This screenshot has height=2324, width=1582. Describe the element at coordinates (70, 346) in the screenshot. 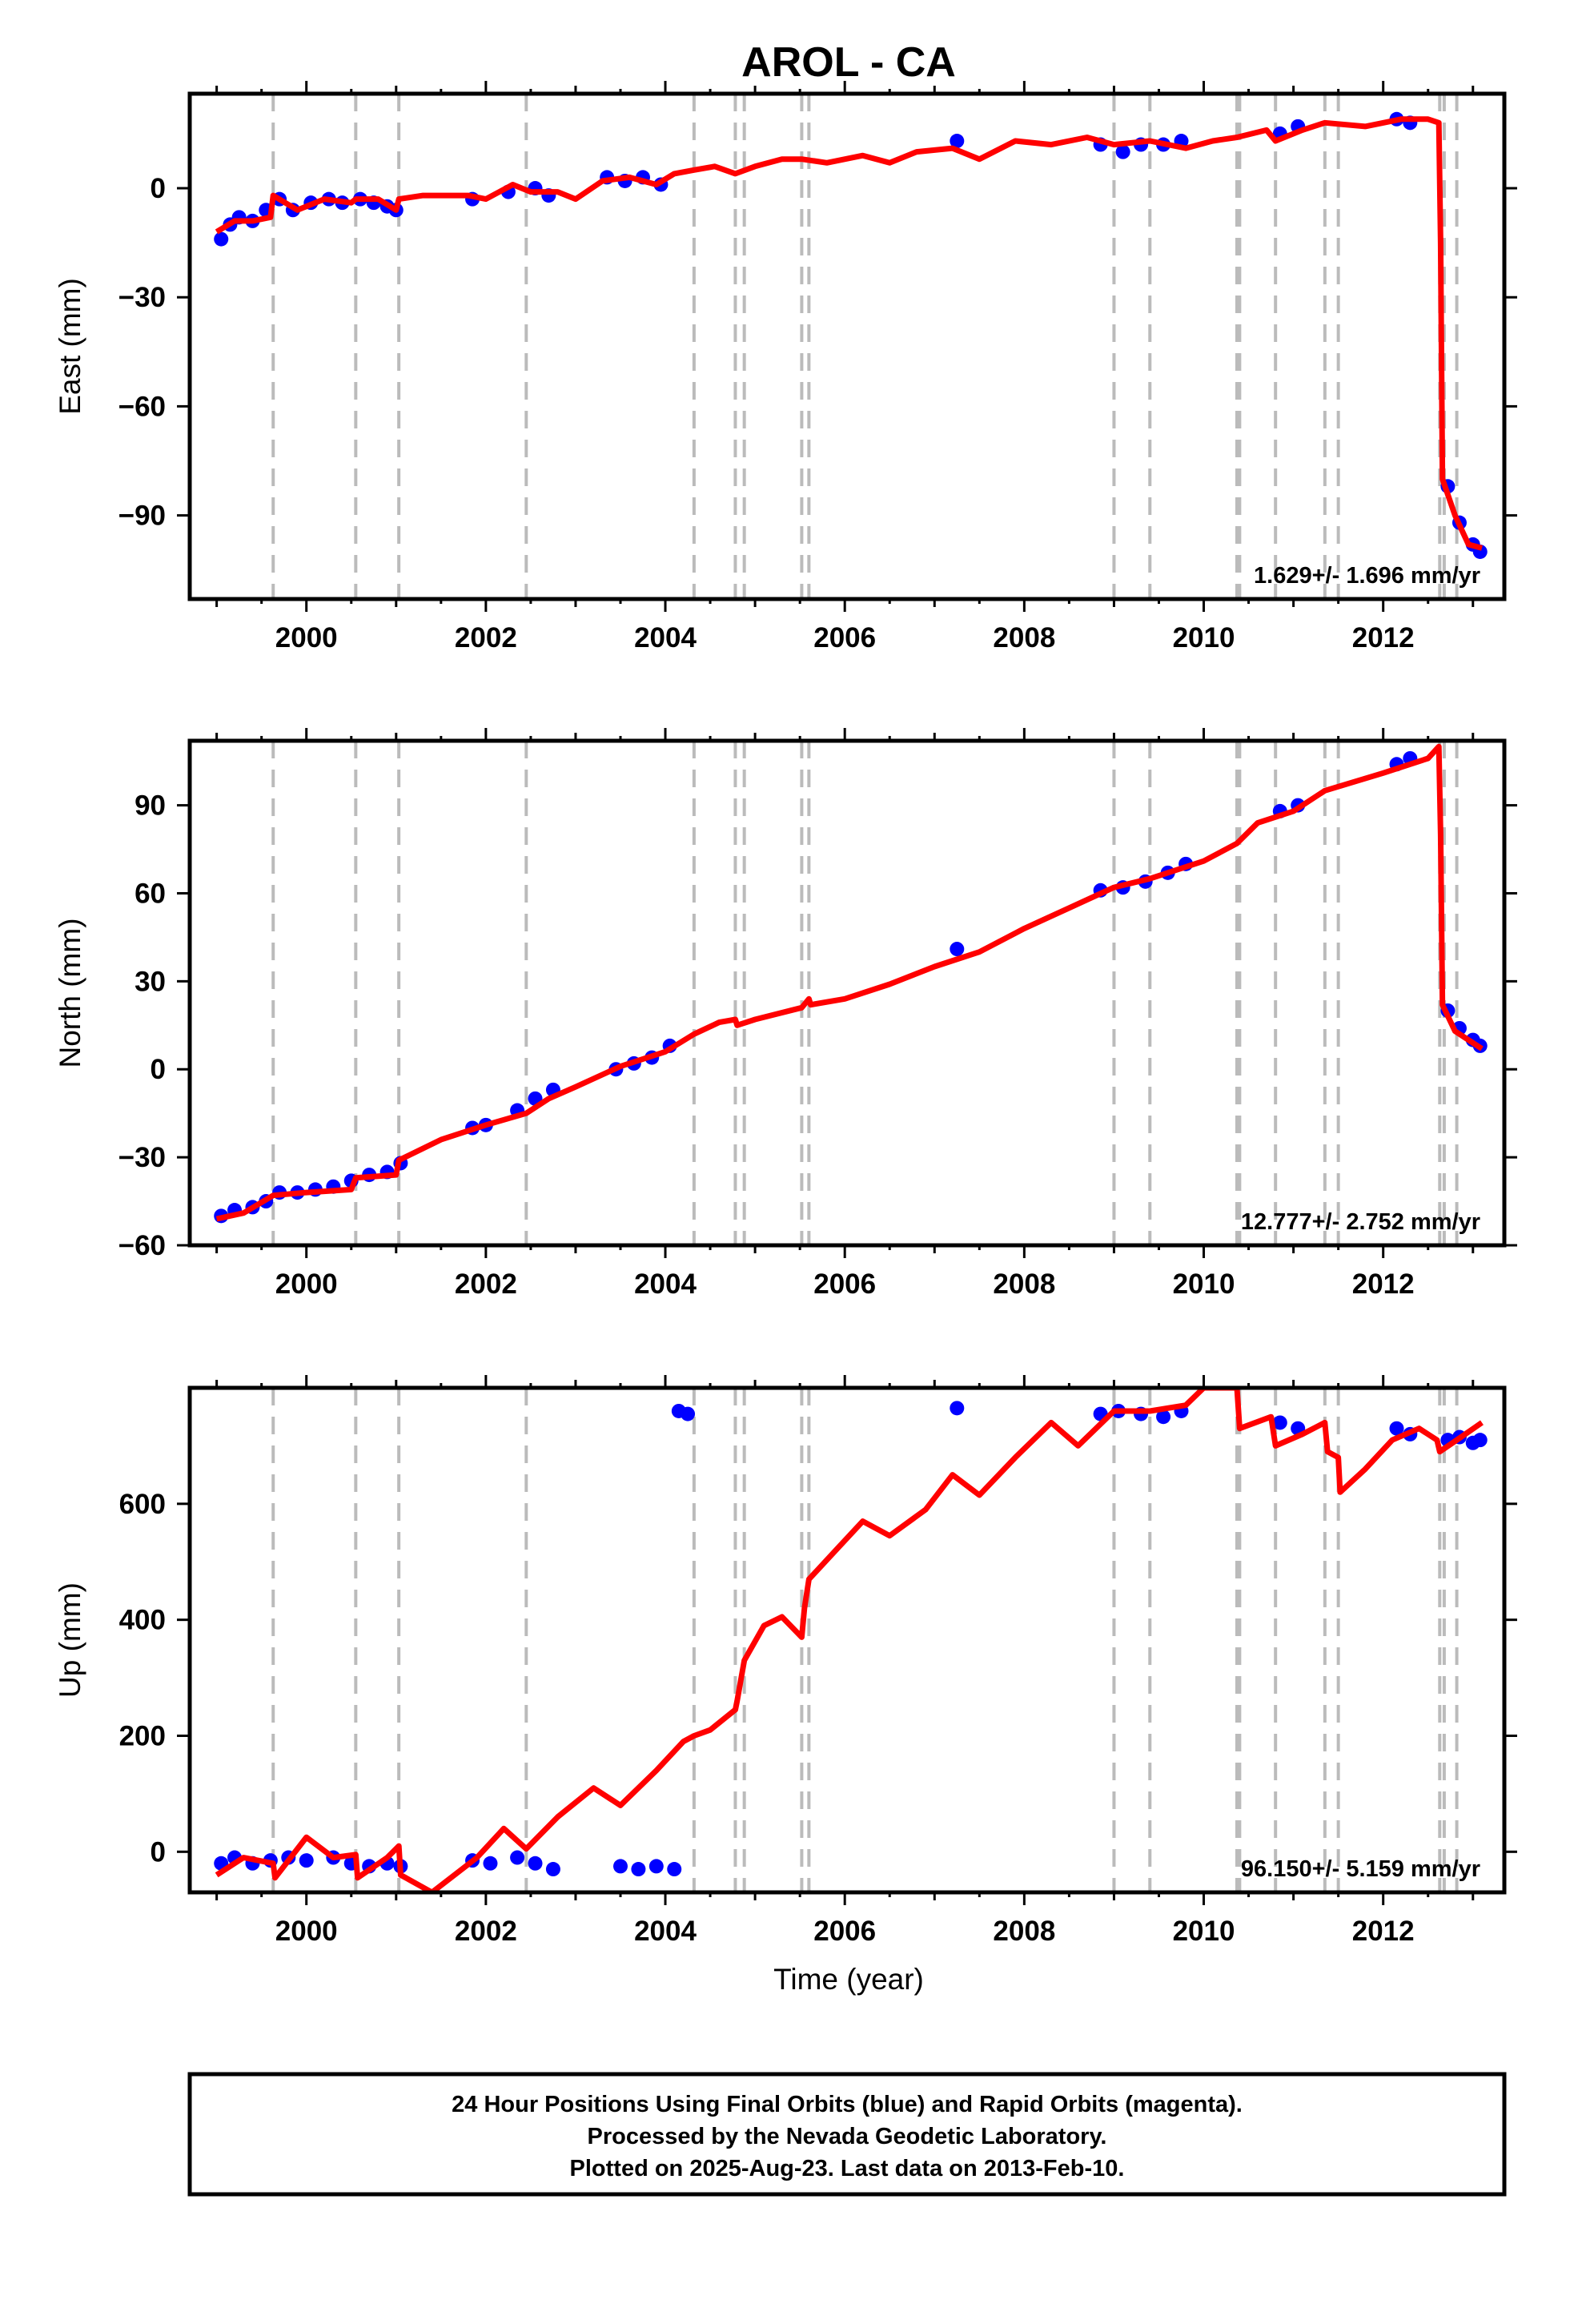

I see `y-axis-label-east: East (mm)` at that location.